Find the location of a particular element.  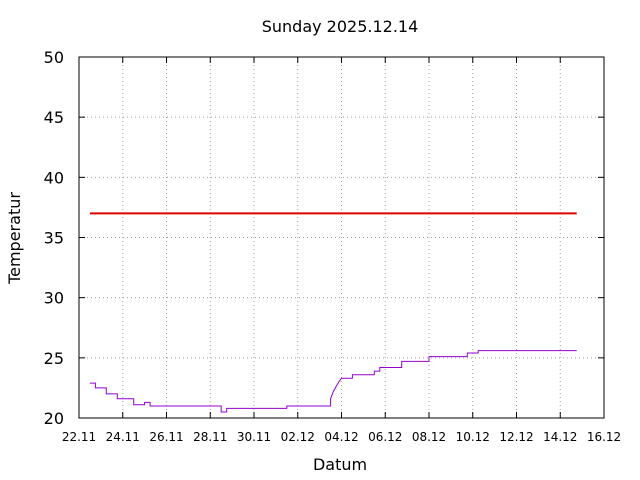

y-tick-label: 20 is located at coordinates (54, 418).